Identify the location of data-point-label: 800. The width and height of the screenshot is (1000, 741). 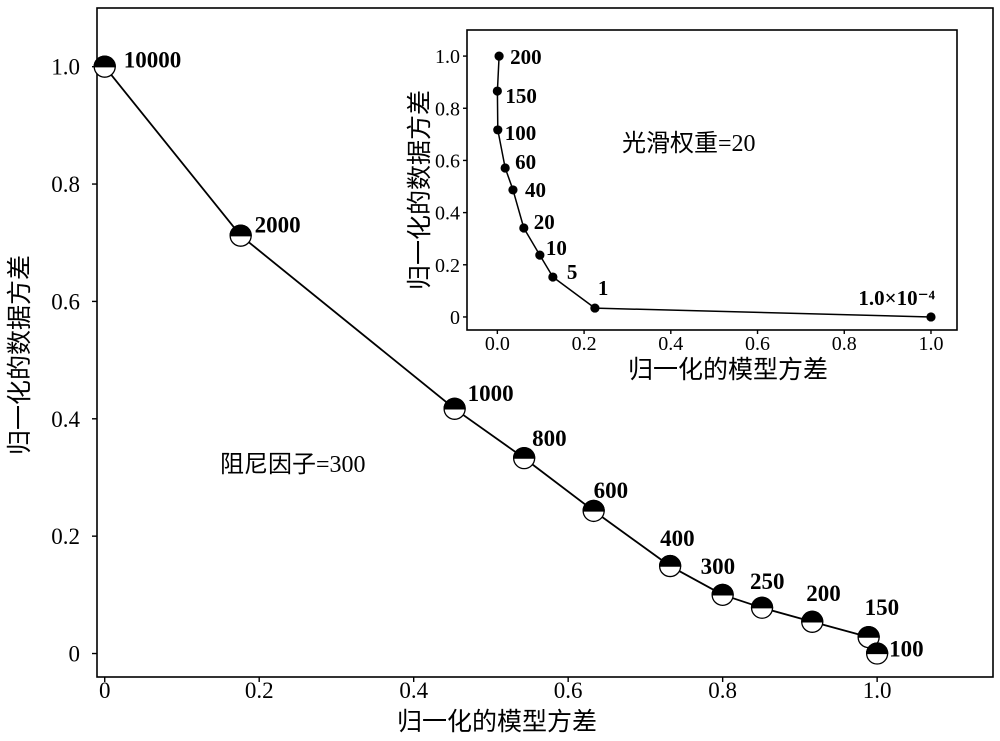
(549, 438).